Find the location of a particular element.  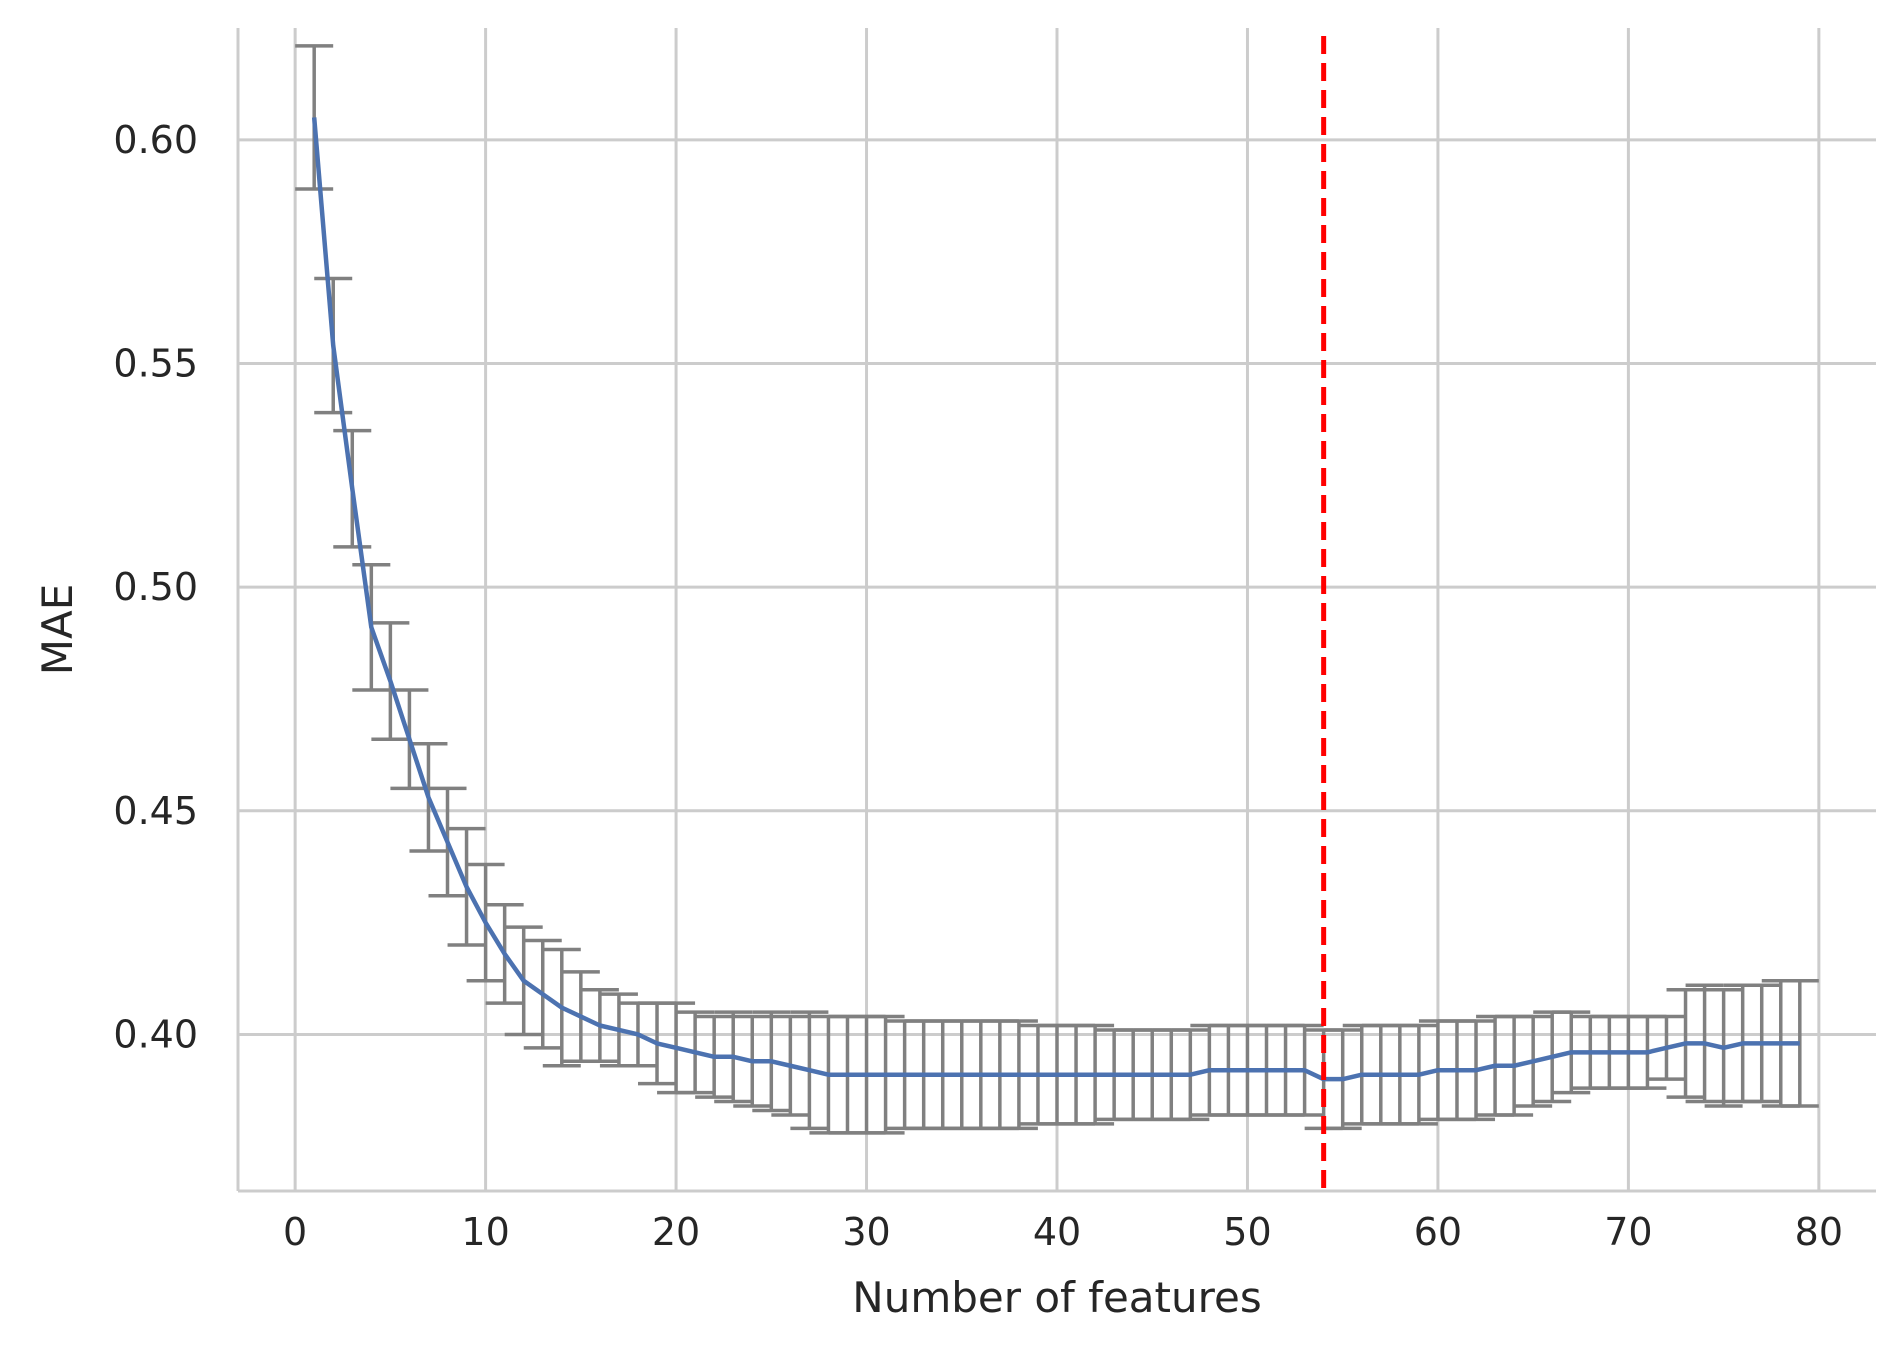

x-tick-label: 70 is located at coordinates (1628, 1232).